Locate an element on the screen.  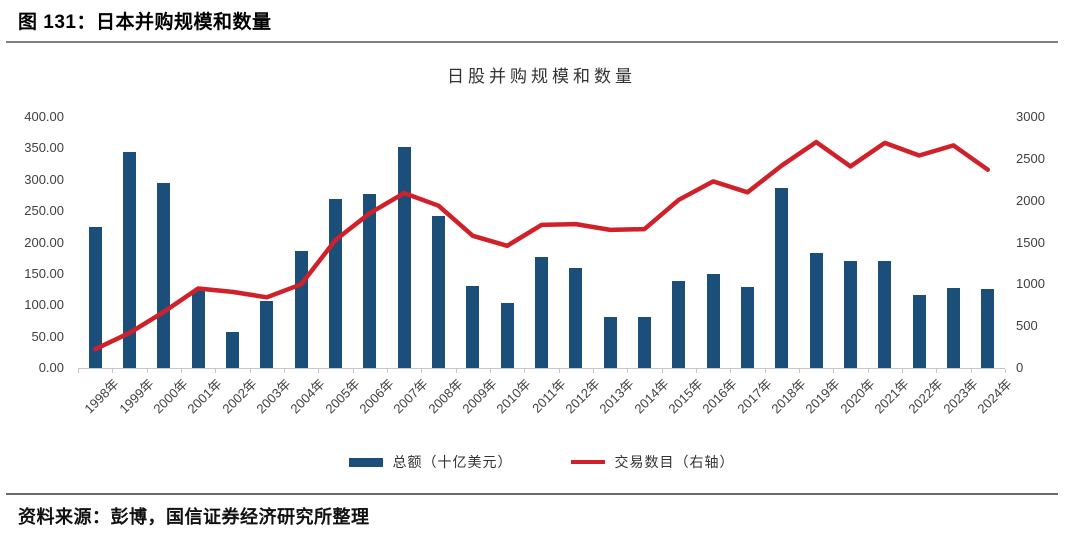
left-axis-tick-label: 100.00 is located at coordinates (44, 305).